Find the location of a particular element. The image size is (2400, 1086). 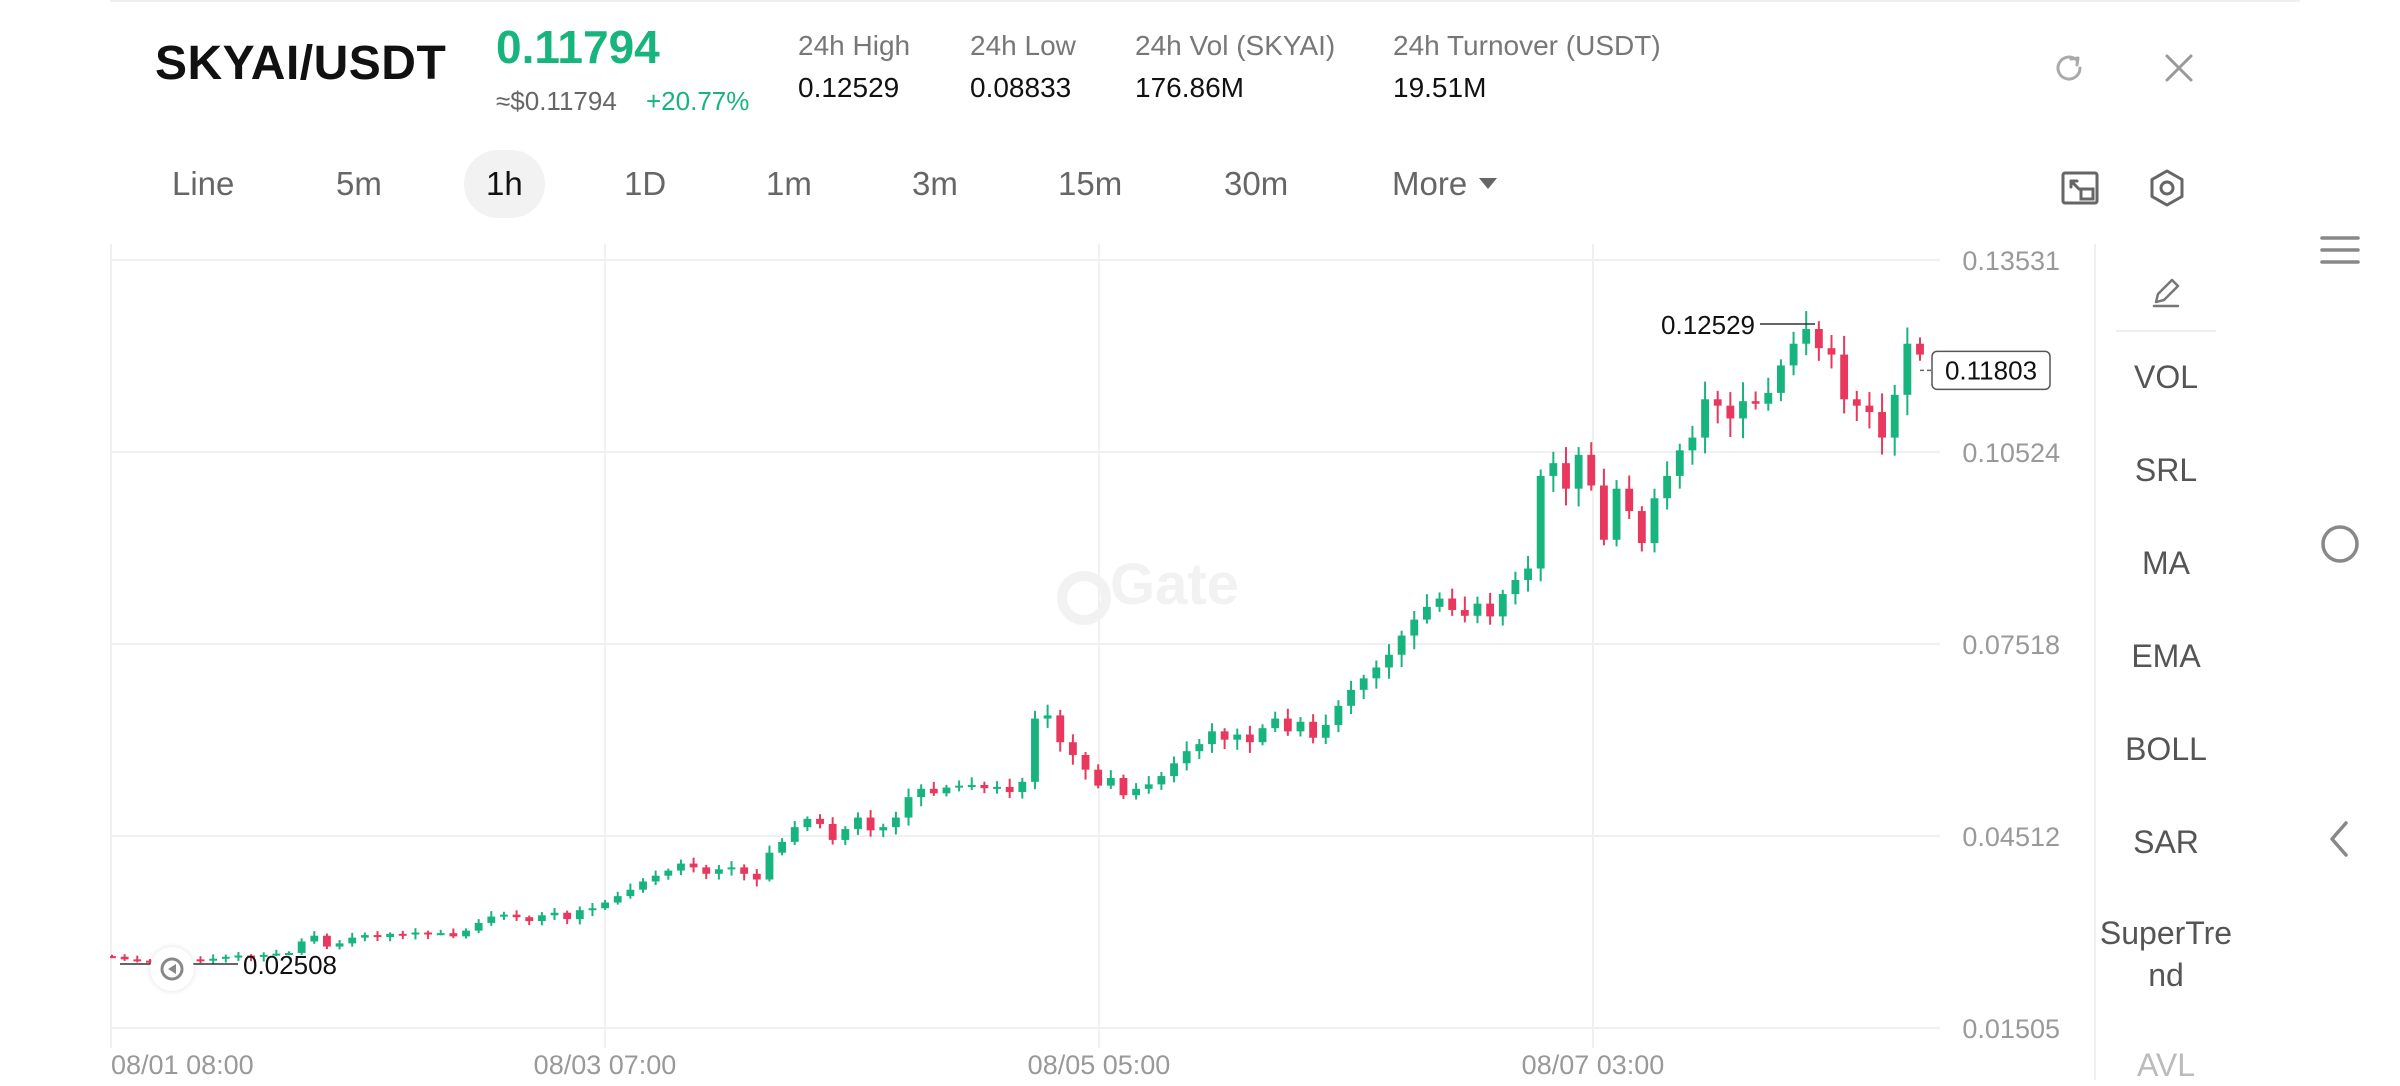

settings-icon is located at coordinates (2167, 188).